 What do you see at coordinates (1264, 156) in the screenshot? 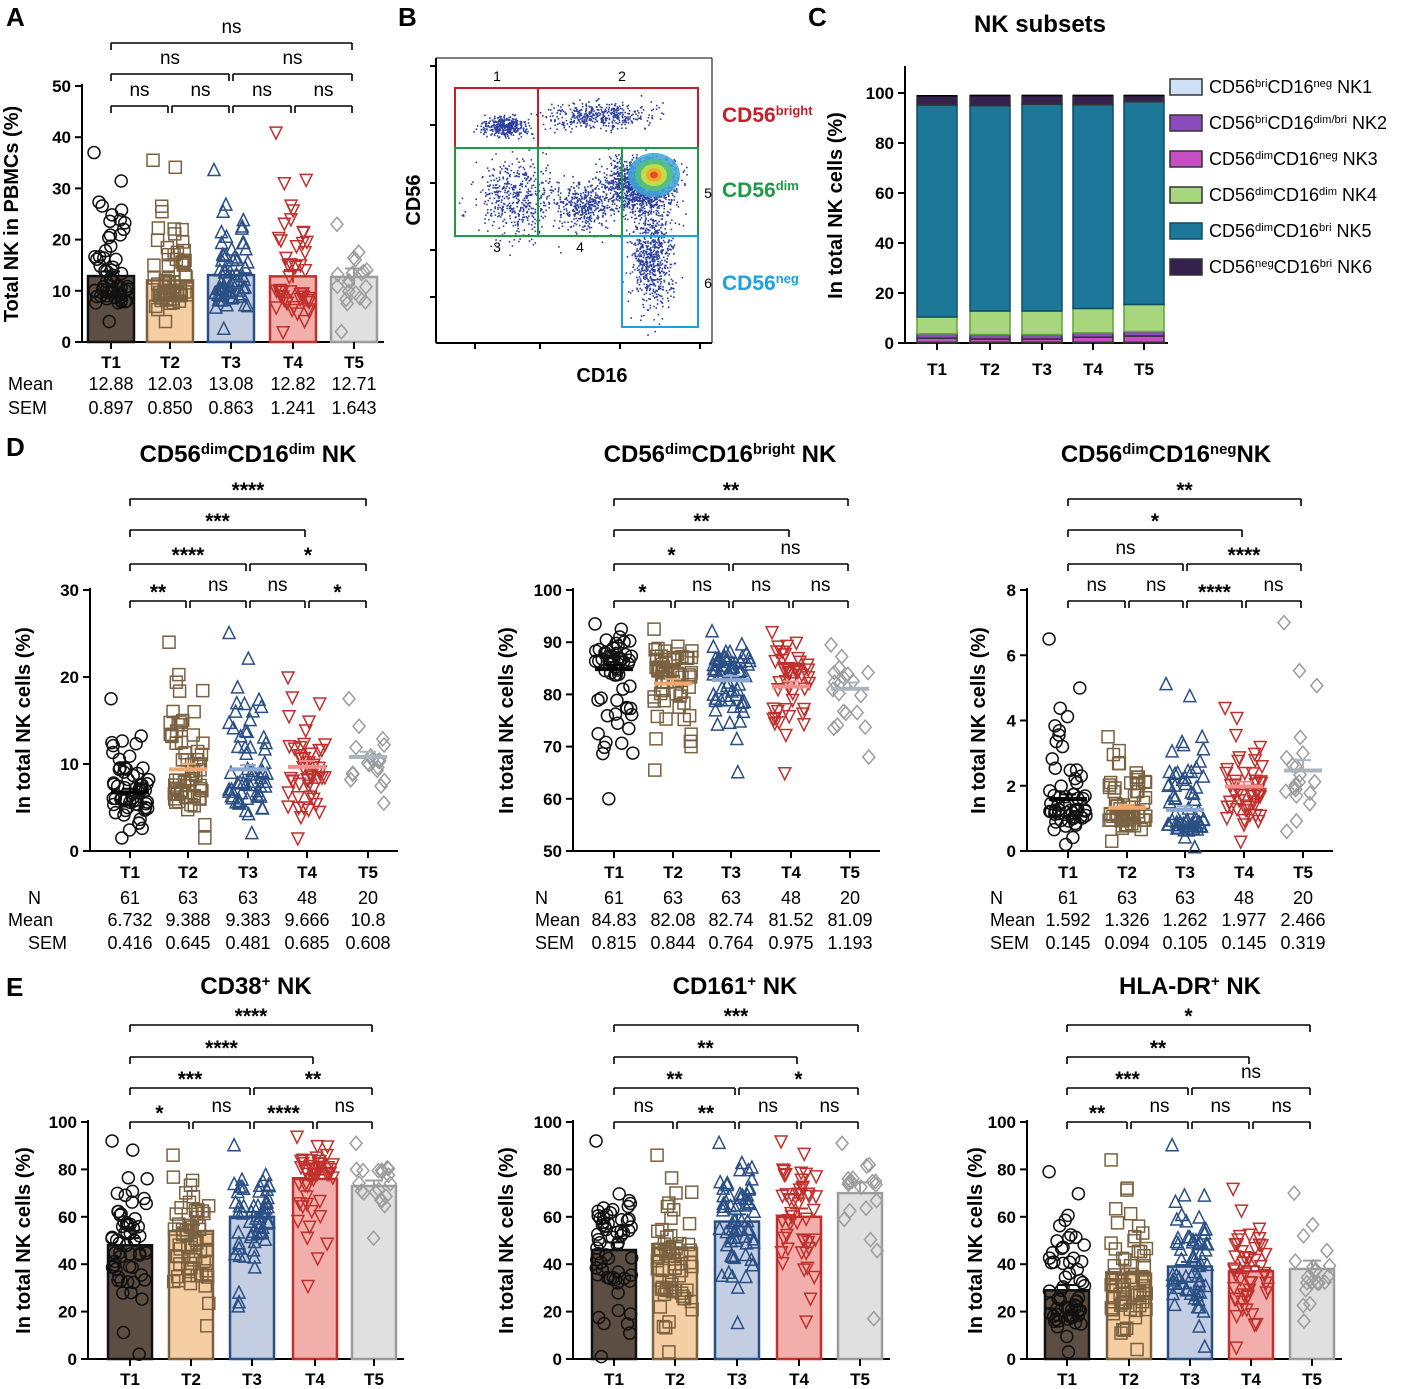
I see `superscript: dim` at bounding box center [1264, 156].